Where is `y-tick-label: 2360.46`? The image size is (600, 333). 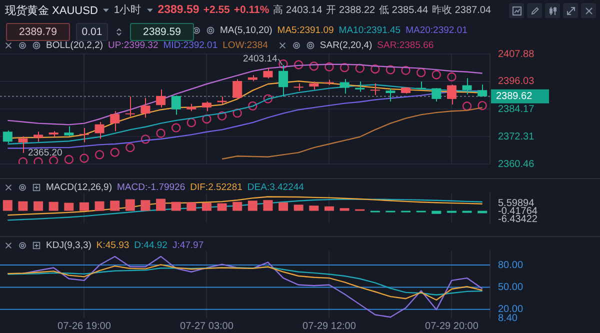
y-tick-label: 2360.46 is located at coordinates (516, 164).